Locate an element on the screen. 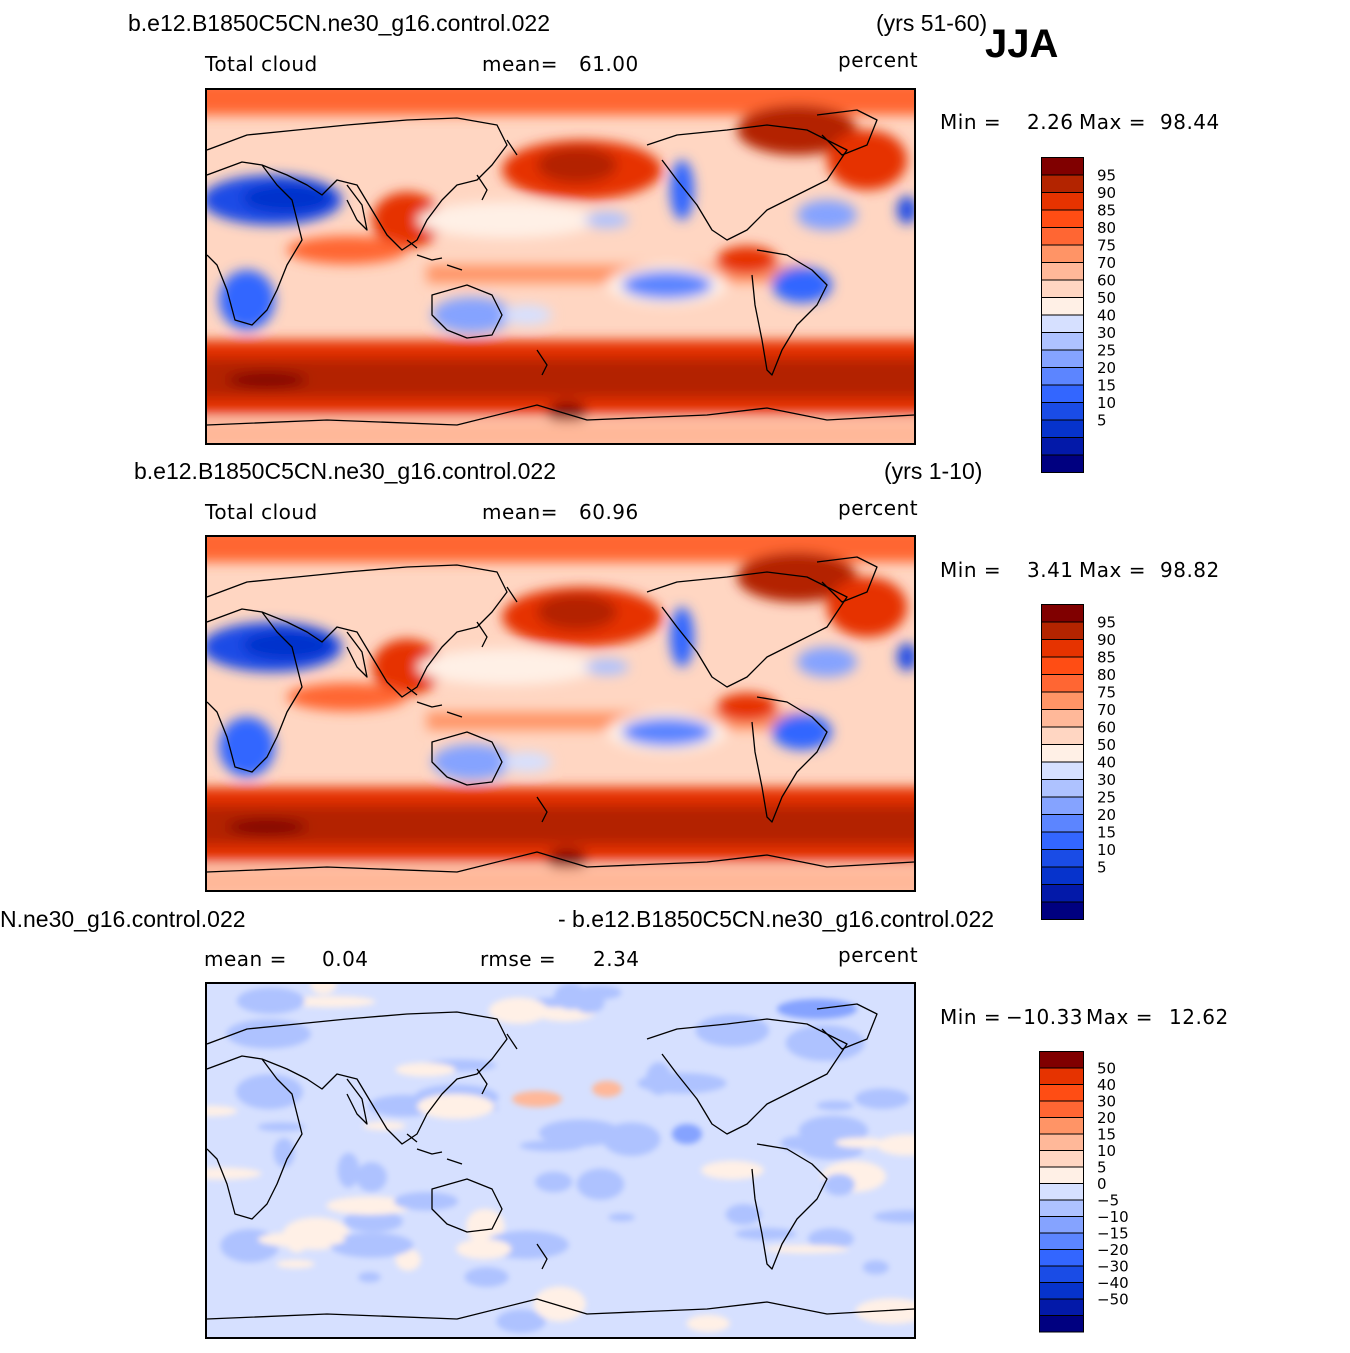  case-name: b.e12.B1850C5CN.ne30_g16.control.022 is located at coordinates (345, 471).